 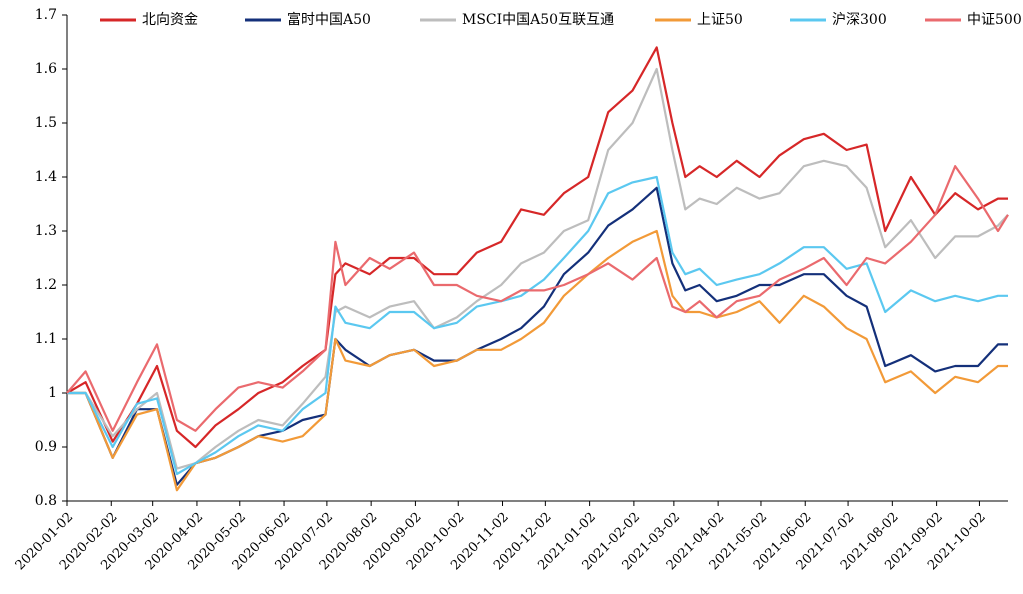 I want to click on legend-label: 上证50, so click(x=720, y=20).